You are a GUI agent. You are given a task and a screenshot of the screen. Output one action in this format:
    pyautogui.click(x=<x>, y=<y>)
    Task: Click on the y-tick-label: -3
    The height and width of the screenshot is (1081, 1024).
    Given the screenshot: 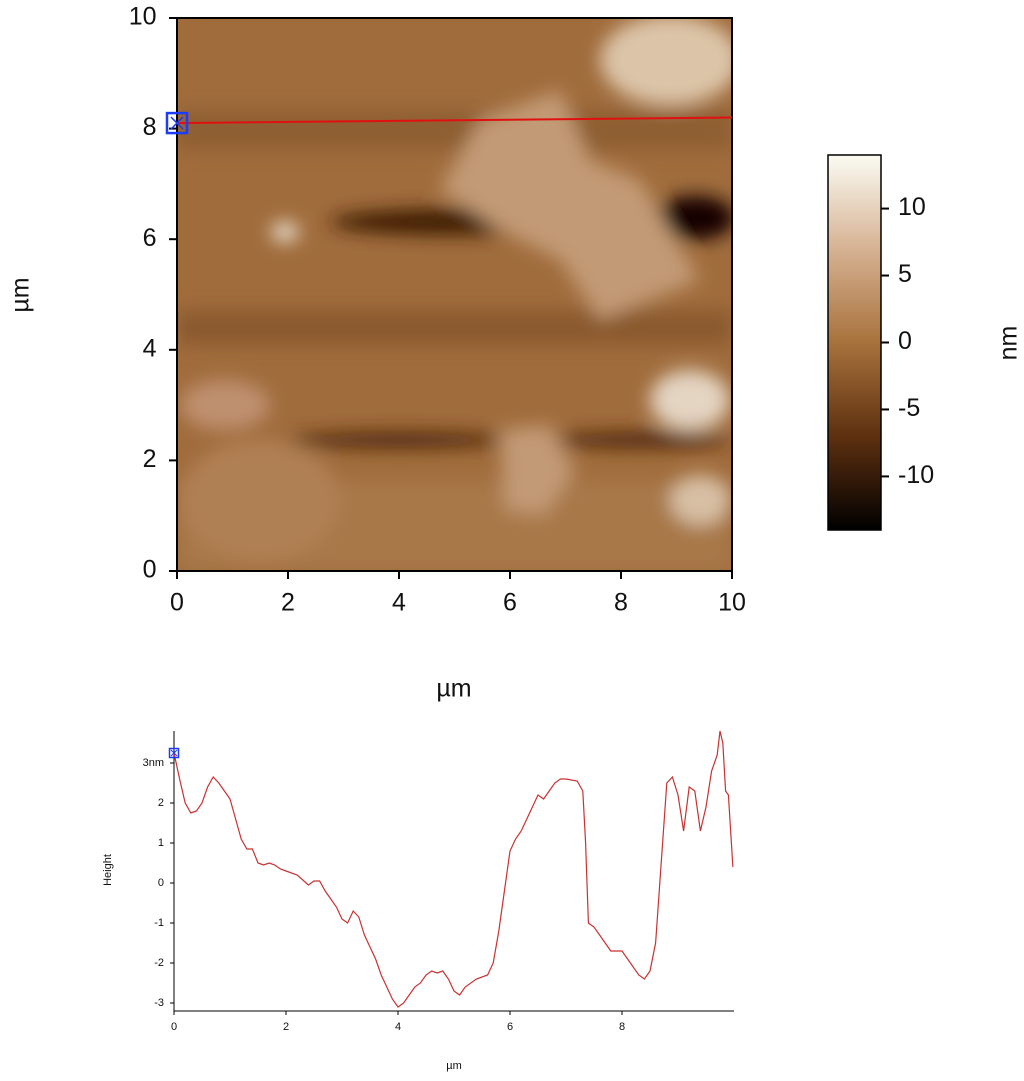 What is the action you would take?
    pyautogui.click(x=159, y=1003)
    